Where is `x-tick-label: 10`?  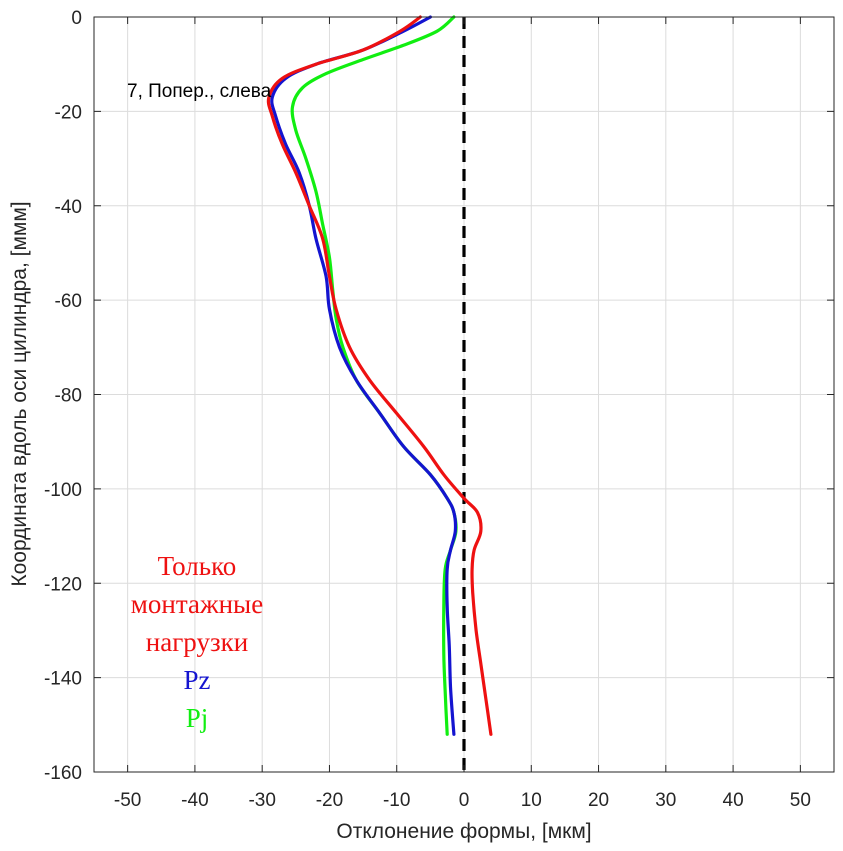 x-tick-label: 10 is located at coordinates (531, 800).